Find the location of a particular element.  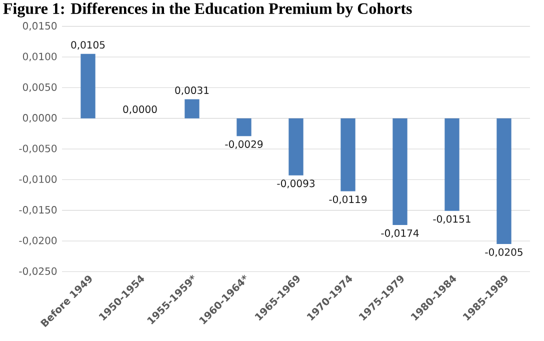

chart-title: Figure 1: Differences in the Education Premium by Cohorts is located at coordinates (207, 10).